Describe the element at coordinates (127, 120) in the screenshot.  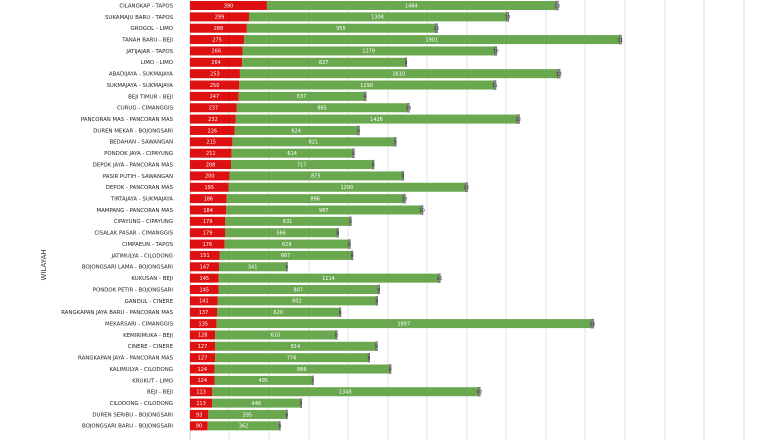
I see `category-label: PANCORAN MAS - PANCORAN MAS` at that location.